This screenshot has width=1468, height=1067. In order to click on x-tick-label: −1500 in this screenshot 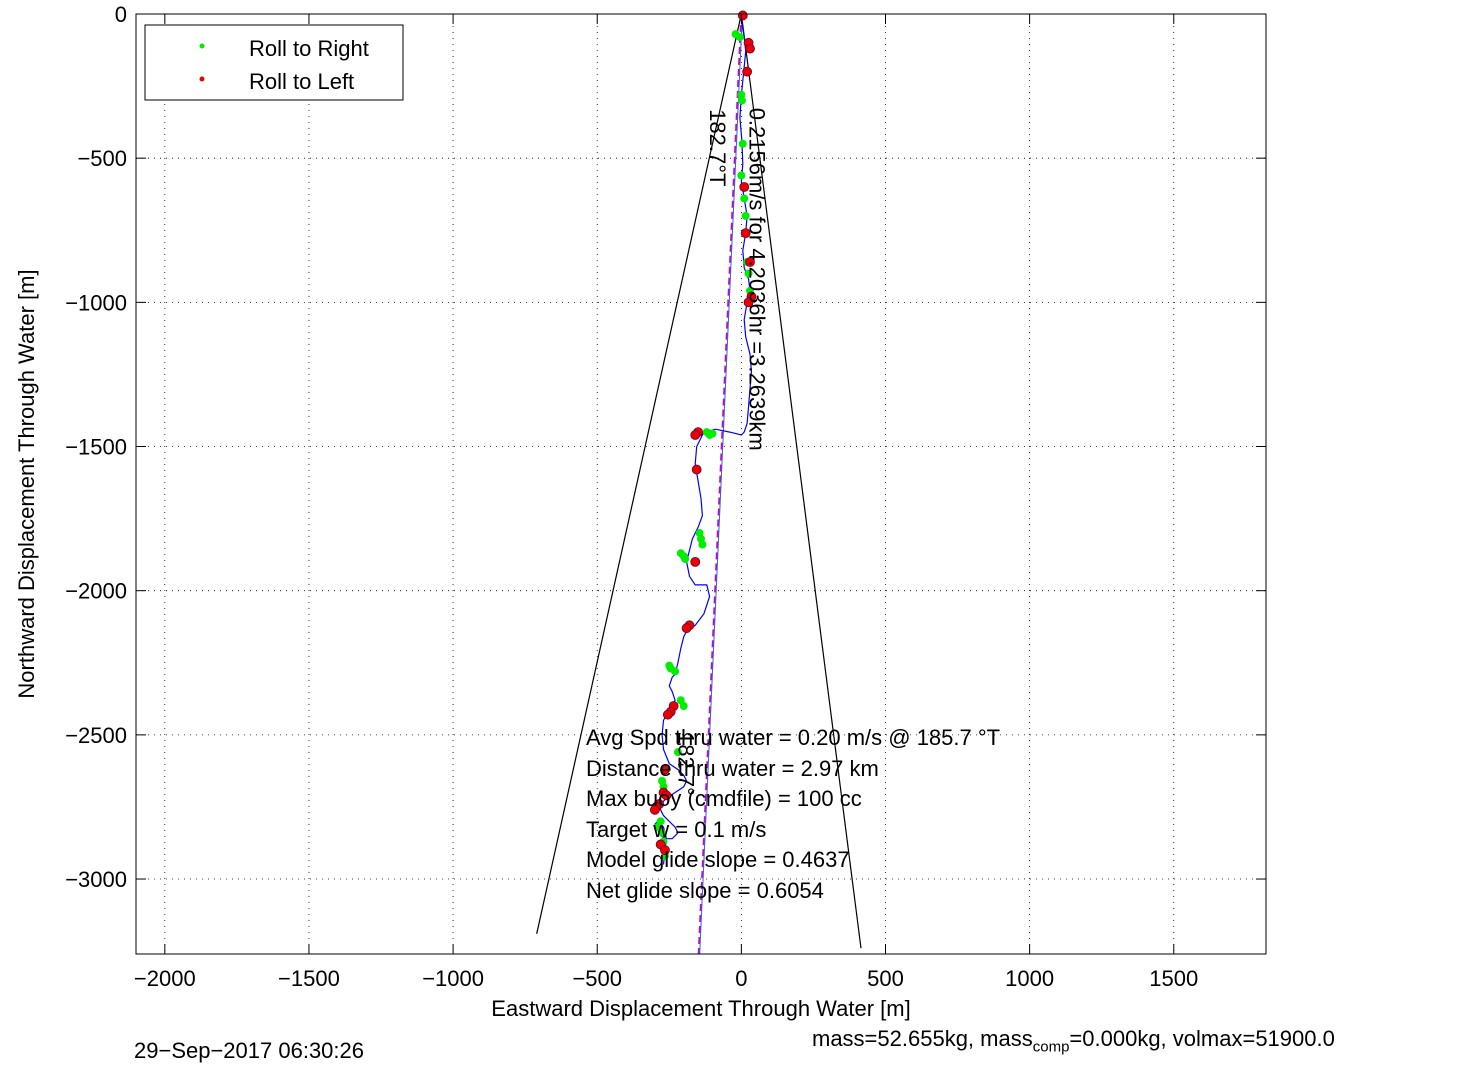, I will do `click(309, 978)`.